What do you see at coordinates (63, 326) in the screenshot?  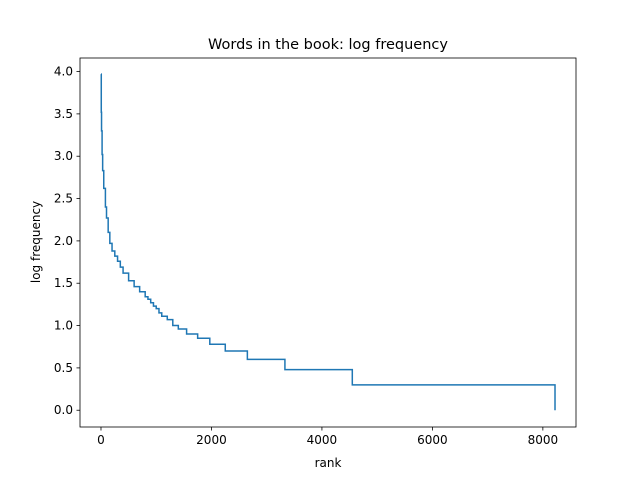 I see `y-tick-label: 1.0` at bounding box center [63, 326].